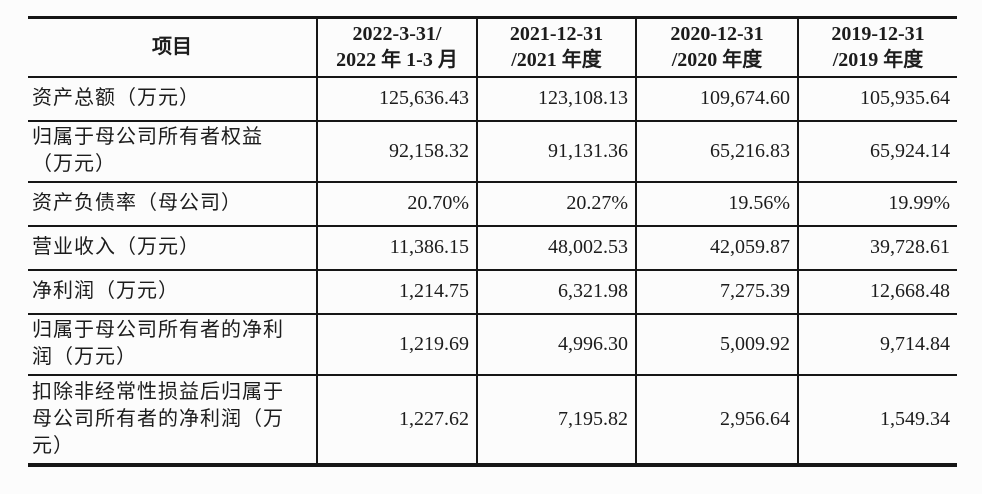 This screenshot has width=982, height=494. Describe the element at coordinates (716, 248) in the screenshot. I see `value-cell: 42,059.87` at that location.